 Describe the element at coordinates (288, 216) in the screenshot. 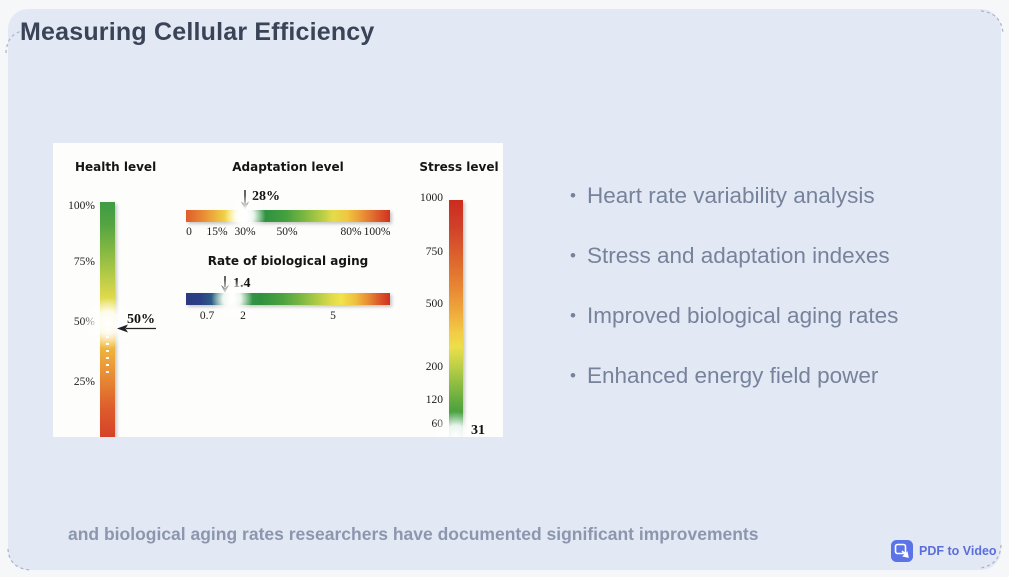

I see `adaptation-scale-bar` at that location.